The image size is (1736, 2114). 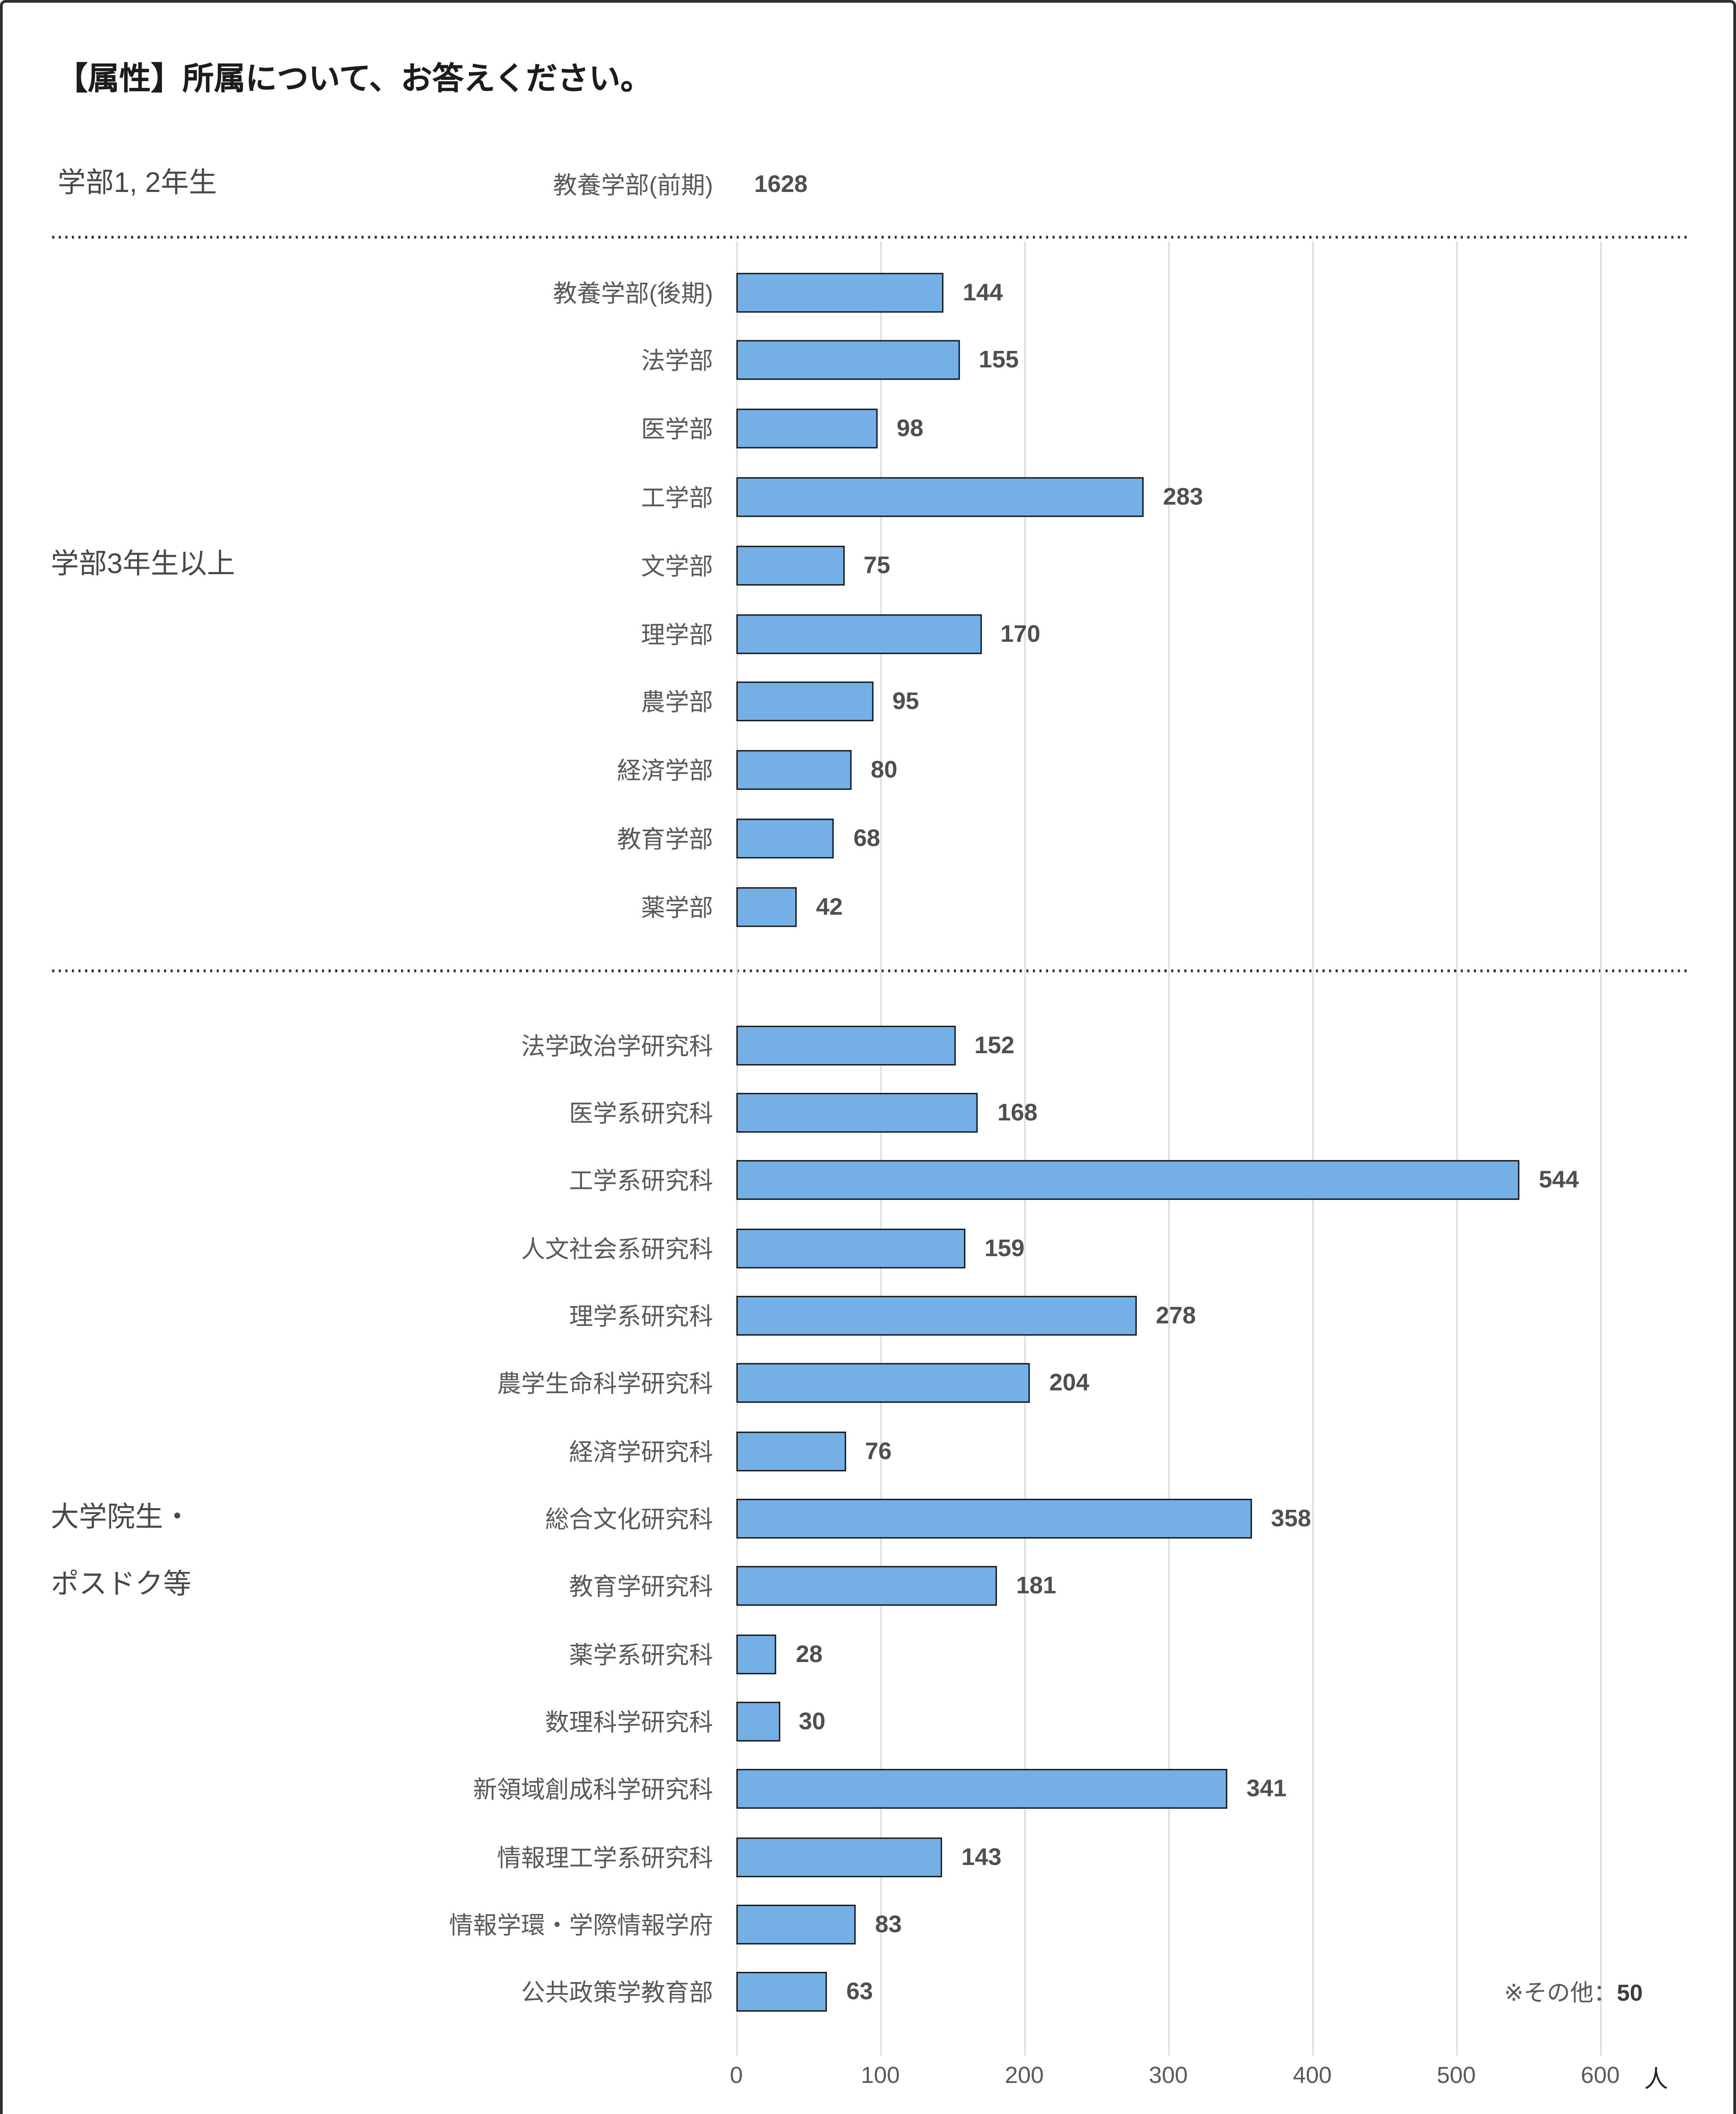 I want to click on x-axis-unit-label: 人, so click(x=1656, y=2079).